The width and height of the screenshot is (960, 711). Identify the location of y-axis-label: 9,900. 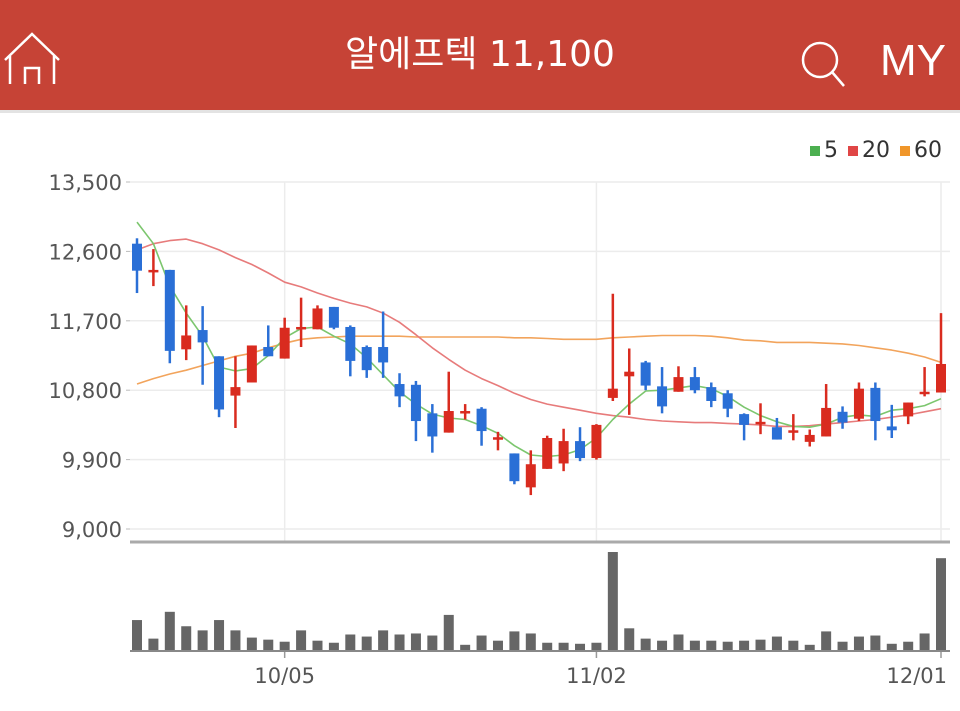
(92, 461).